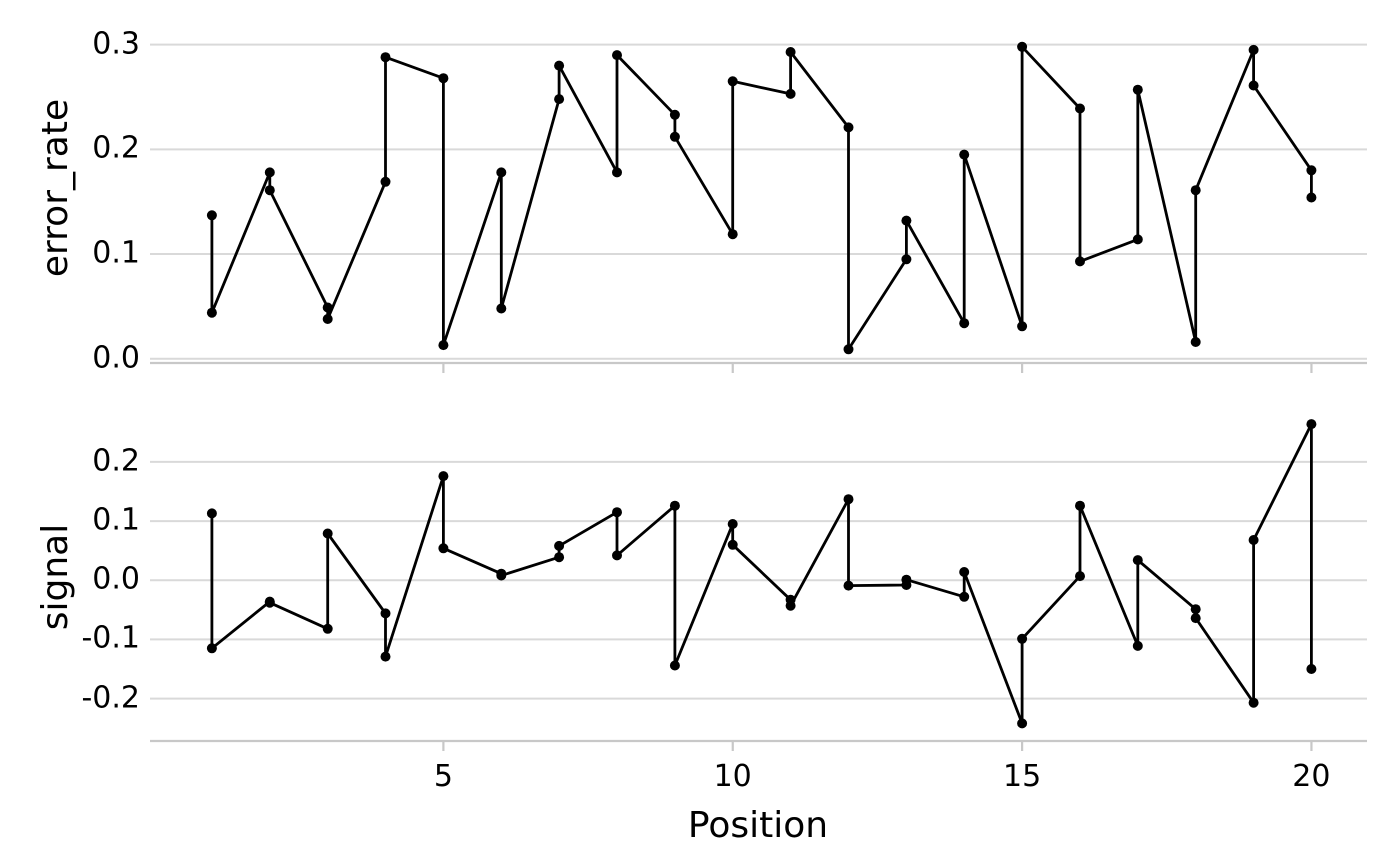  Describe the element at coordinates (110, 697) in the screenshot. I see `y-tick-label: -0.2` at that location.